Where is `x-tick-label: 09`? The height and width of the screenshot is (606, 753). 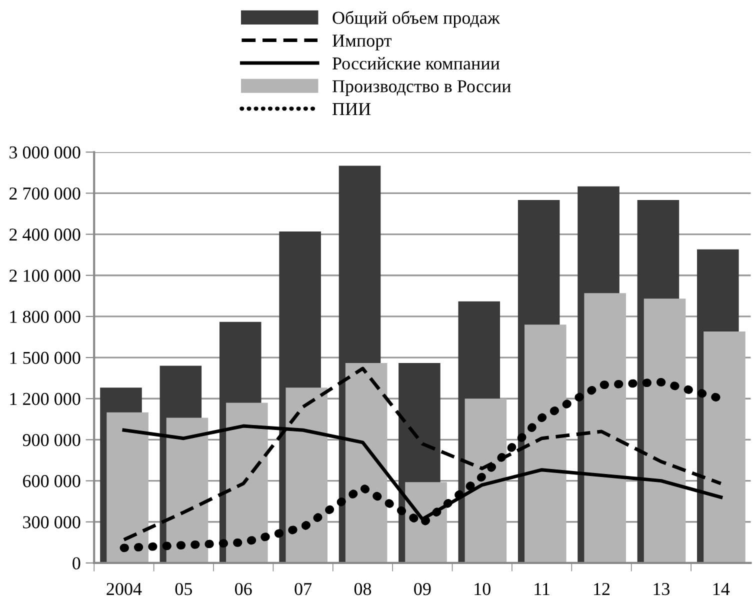 x-tick-label: 09 is located at coordinates (422, 589).